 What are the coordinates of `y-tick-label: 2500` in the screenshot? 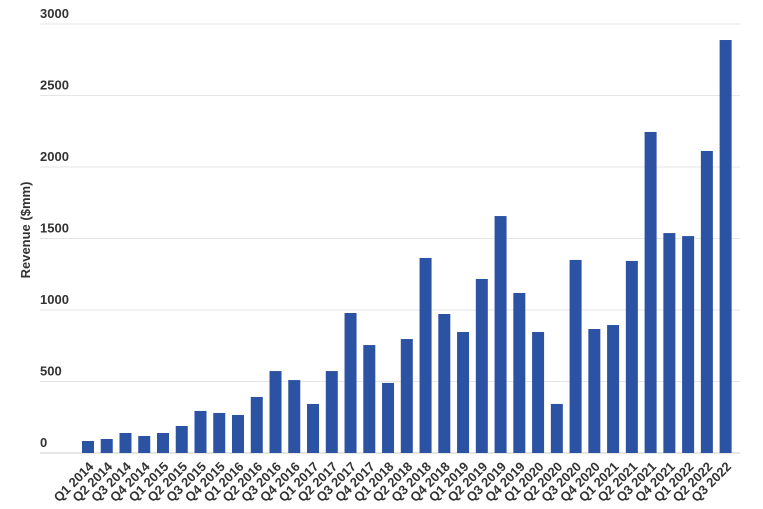 It's located at (54, 85).